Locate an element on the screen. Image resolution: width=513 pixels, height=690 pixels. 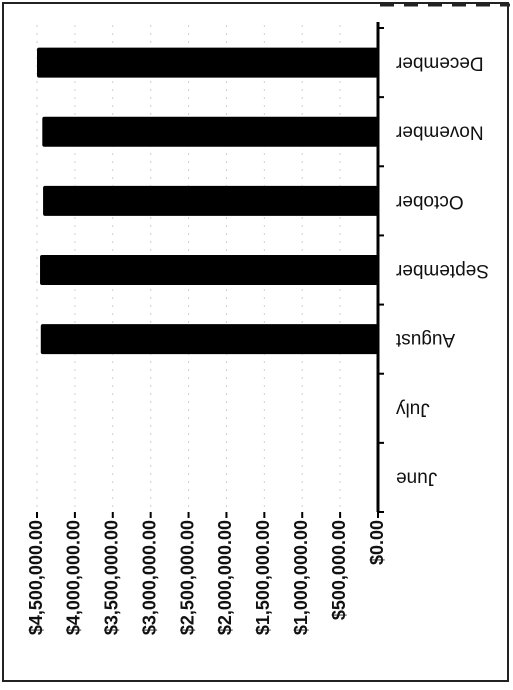
value-tick-label: $1,000,000.00 is located at coordinates (301, 577).